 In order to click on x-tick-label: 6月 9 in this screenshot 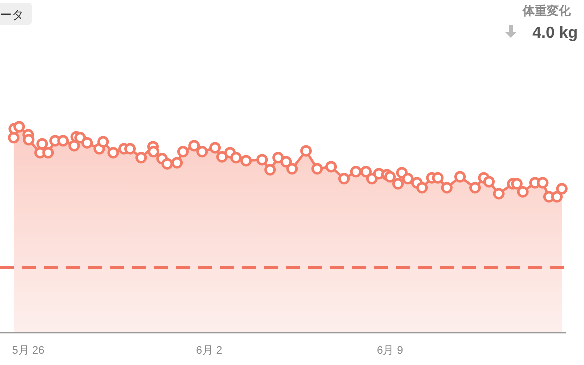, I will do `click(390, 351)`.